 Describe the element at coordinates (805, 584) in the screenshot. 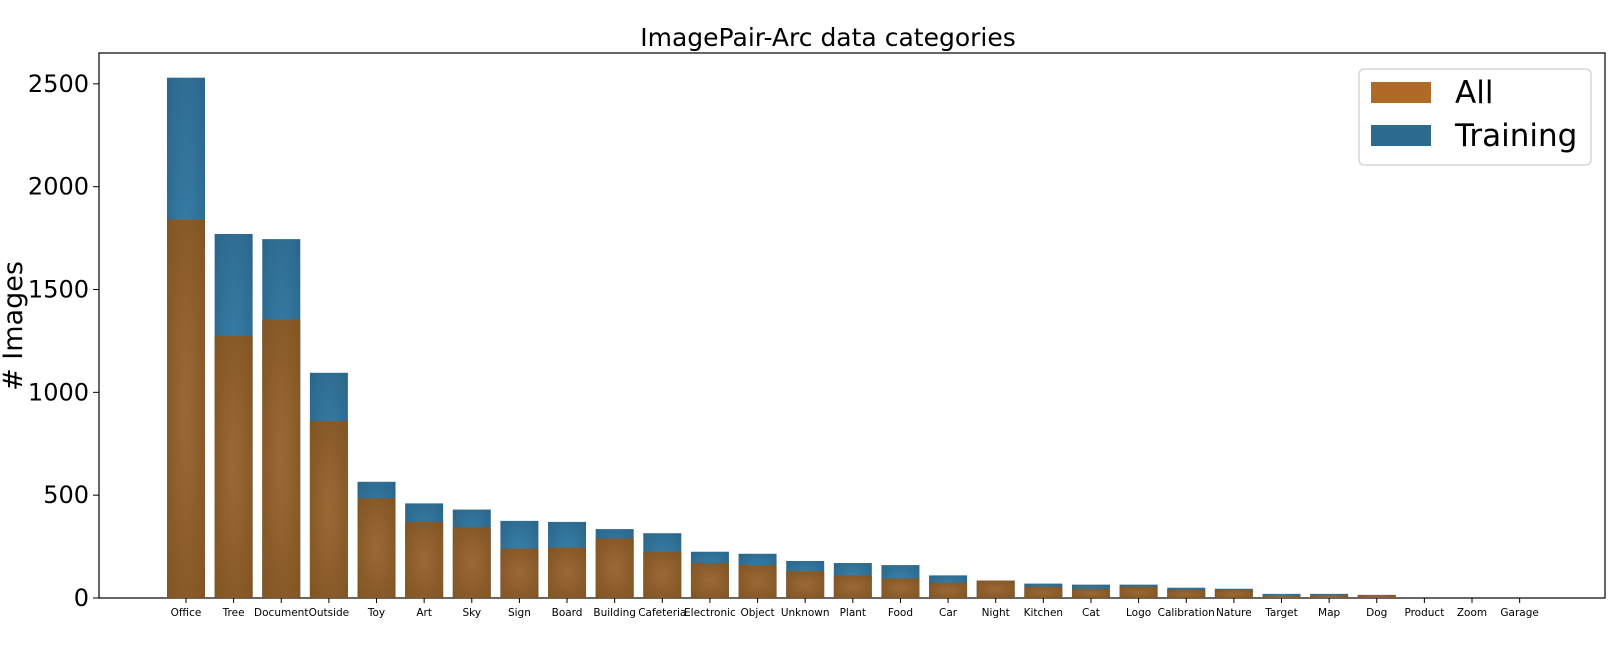

I see `all-bar-unknown` at that location.